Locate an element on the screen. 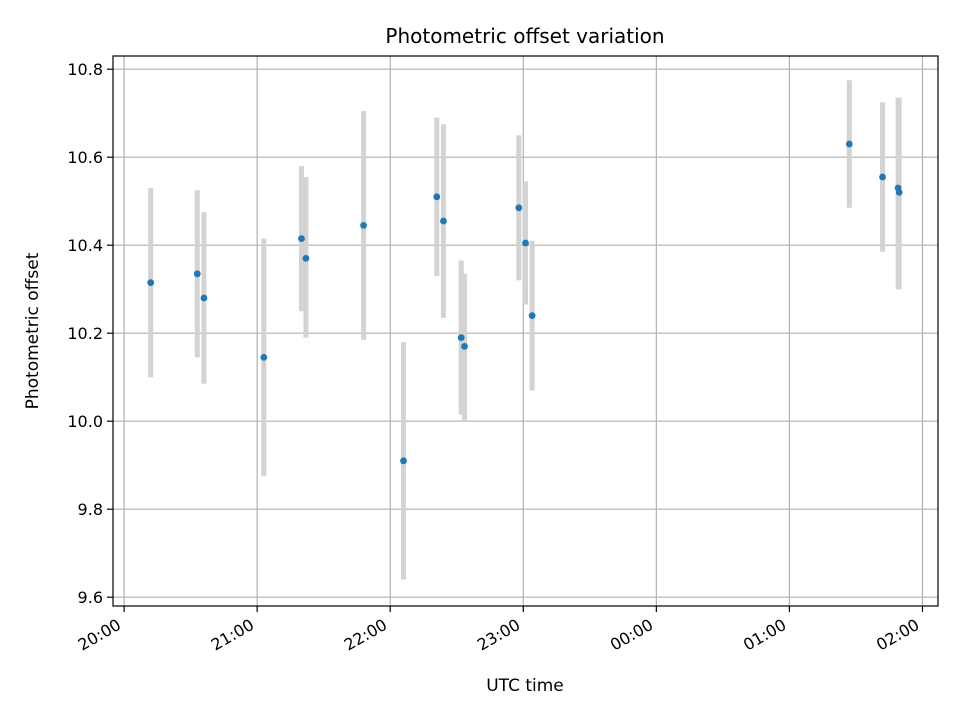  x-tick-label: 21:00 is located at coordinates (232, 635).